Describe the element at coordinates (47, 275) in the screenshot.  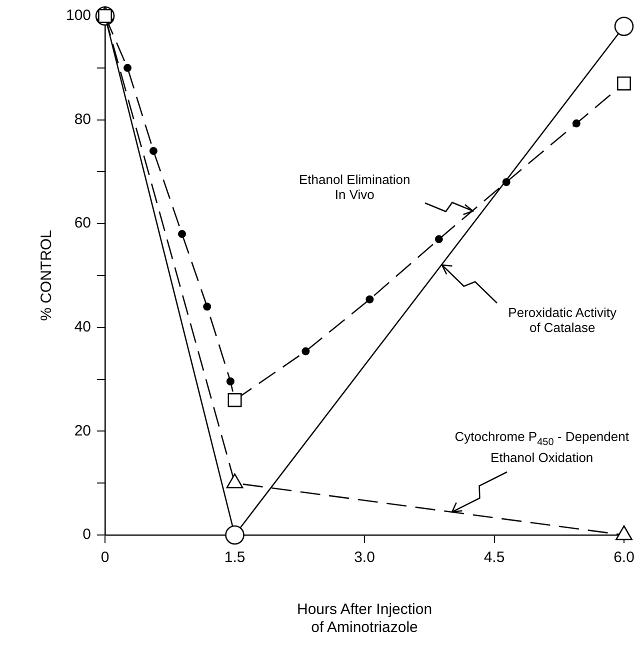
I see `y-axis-title: % CONTROL` at that location.